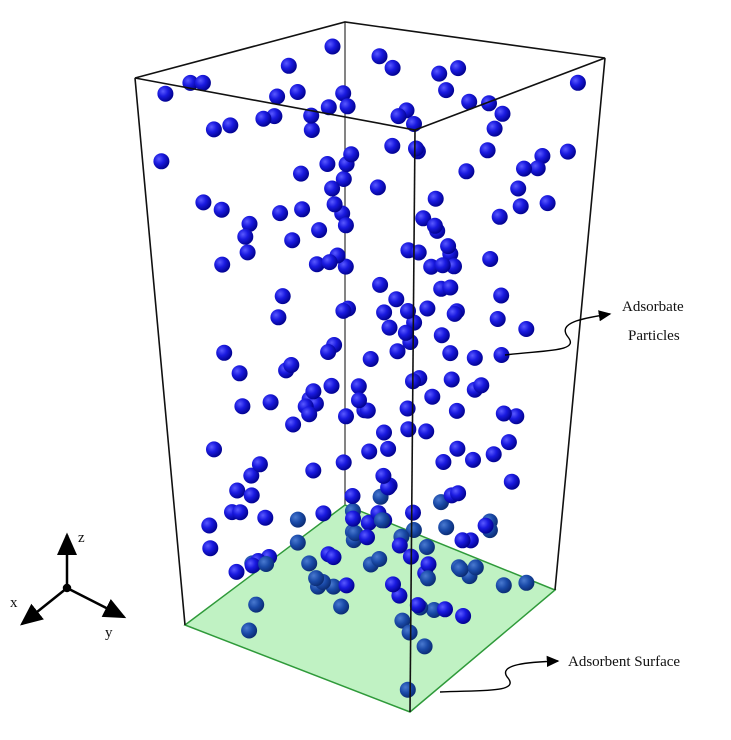  I want to click on adsorbate-arrow, so click(558, 333).